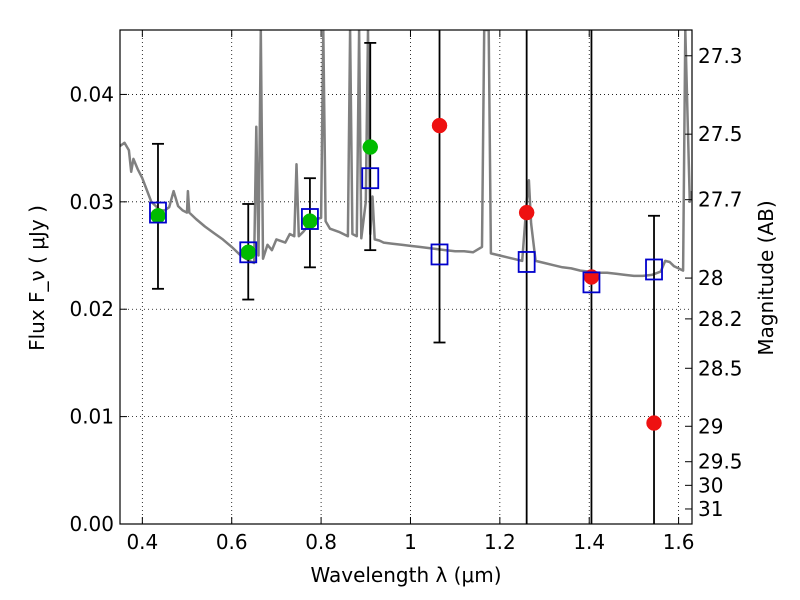 The image size is (800, 600). I want to click on y2-tick-label: 27.3, so click(720, 56).